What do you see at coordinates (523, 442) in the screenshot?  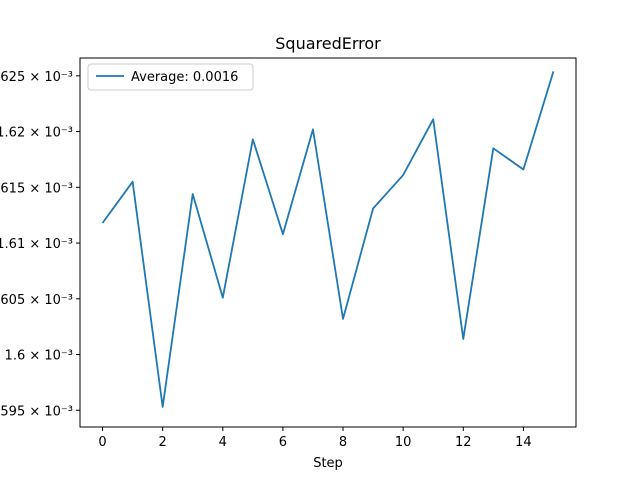 I see `x-tick-label: 14` at bounding box center [523, 442].